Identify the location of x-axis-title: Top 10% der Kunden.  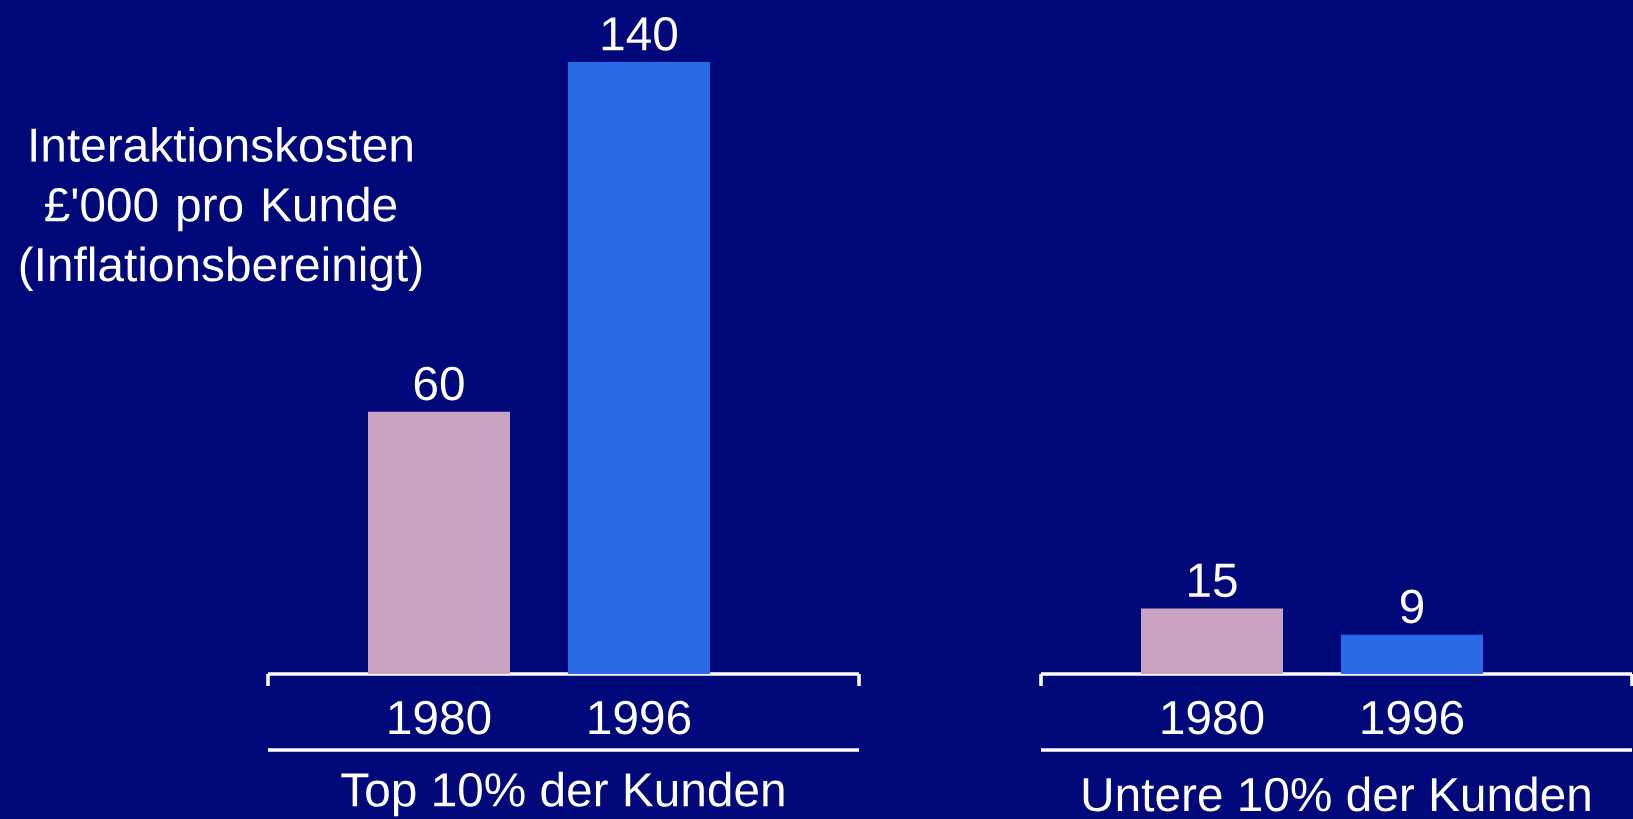
(562, 794).